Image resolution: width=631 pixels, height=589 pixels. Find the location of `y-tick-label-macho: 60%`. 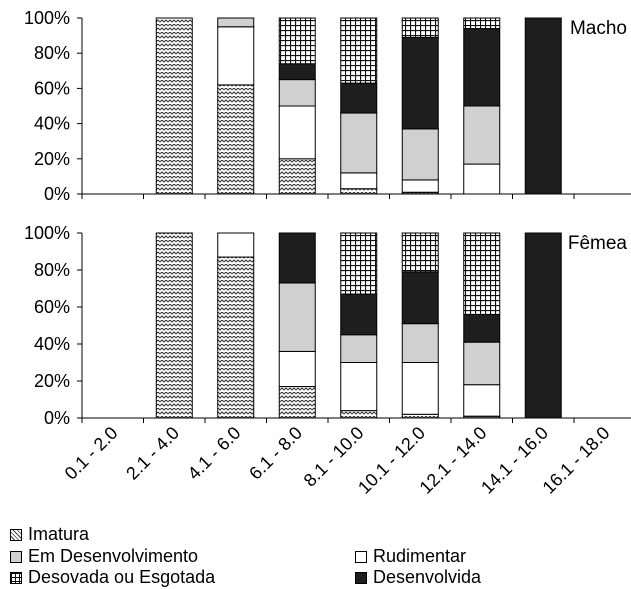

y-tick-label-macho: 60% is located at coordinates (52, 88).